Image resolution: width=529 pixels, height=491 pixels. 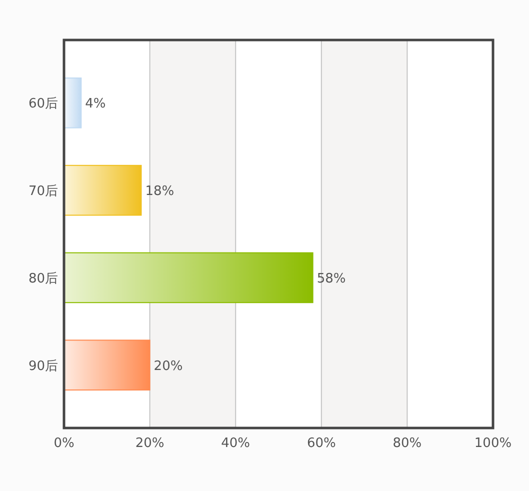 I want to click on data-label: 18%, so click(x=159, y=191).